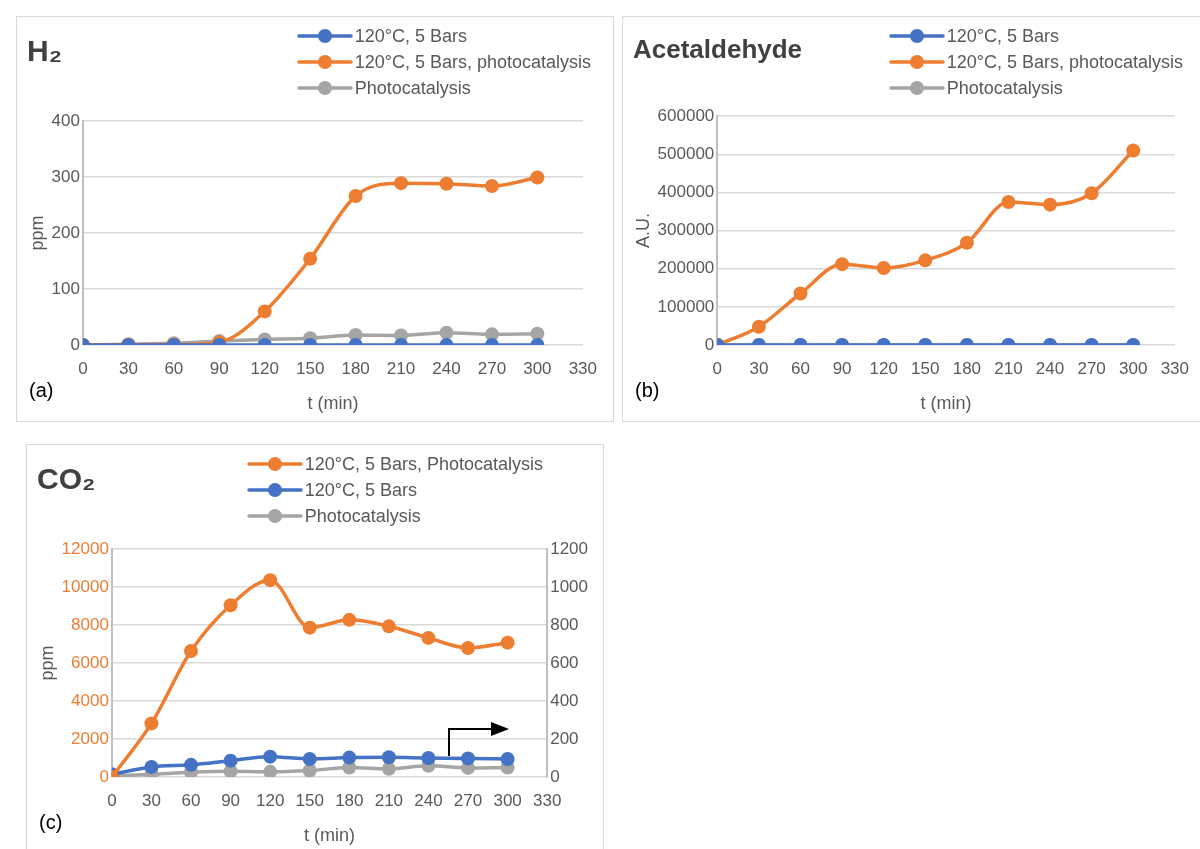  Describe the element at coordinates (569, 586) in the screenshot. I see `y2-tick-label: 1000` at that location.